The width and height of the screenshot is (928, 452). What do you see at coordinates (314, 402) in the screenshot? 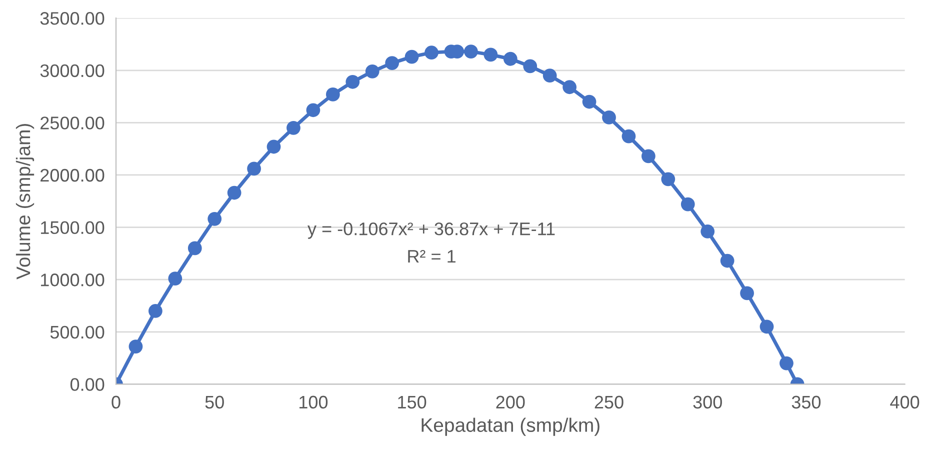
I see `x-tick-label: 100` at bounding box center [314, 402].